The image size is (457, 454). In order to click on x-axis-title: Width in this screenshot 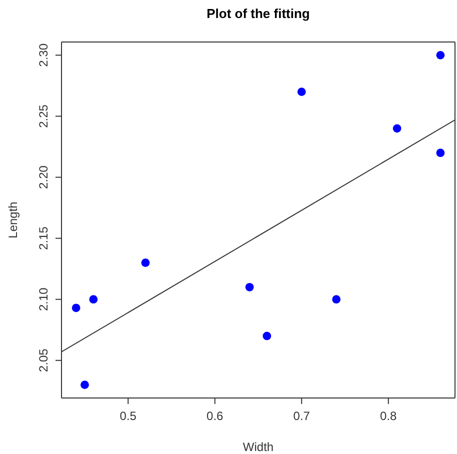, I will do `click(258, 447)`.